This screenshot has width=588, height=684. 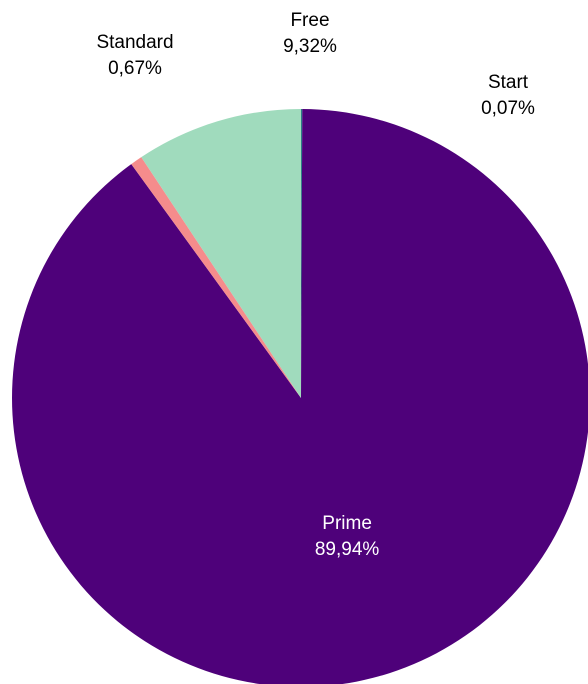 What do you see at coordinates (216, 277) in the screenshot?
I see `pie-slice-standard` at bounding box center [216, 277].